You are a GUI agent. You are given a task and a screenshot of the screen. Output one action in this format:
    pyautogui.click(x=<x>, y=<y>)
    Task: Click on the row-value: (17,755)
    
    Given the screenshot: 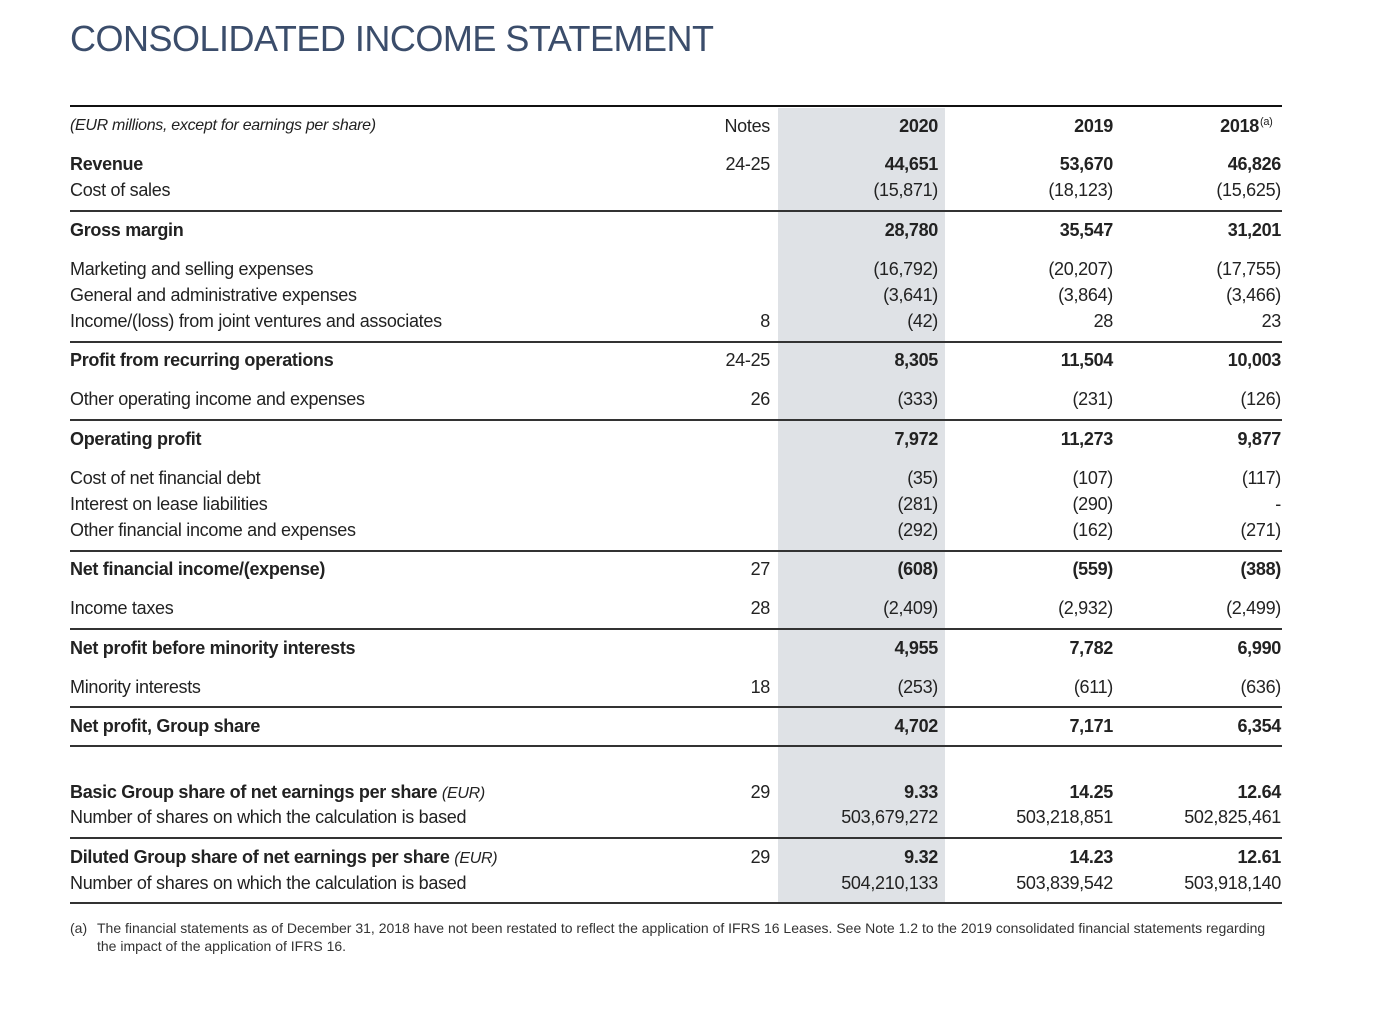 What is the action you would take?
    pyautogui.click(x=1248, y=269)
    